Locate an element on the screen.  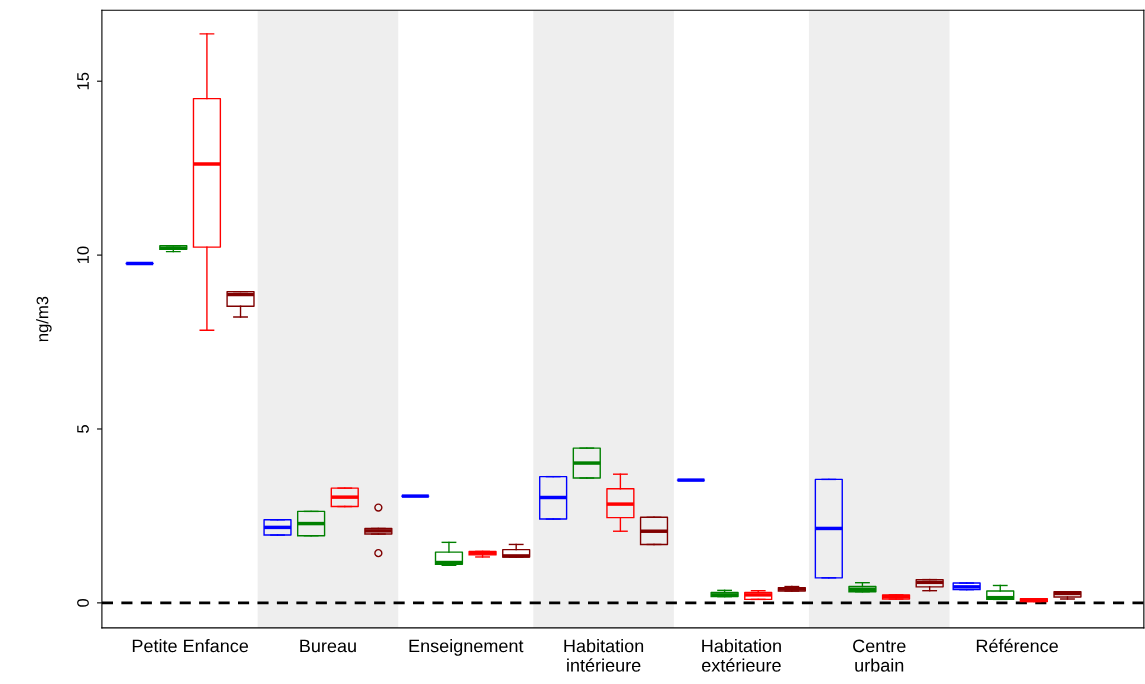
y-tick-label: 5 is located at coordinates (83, 429).